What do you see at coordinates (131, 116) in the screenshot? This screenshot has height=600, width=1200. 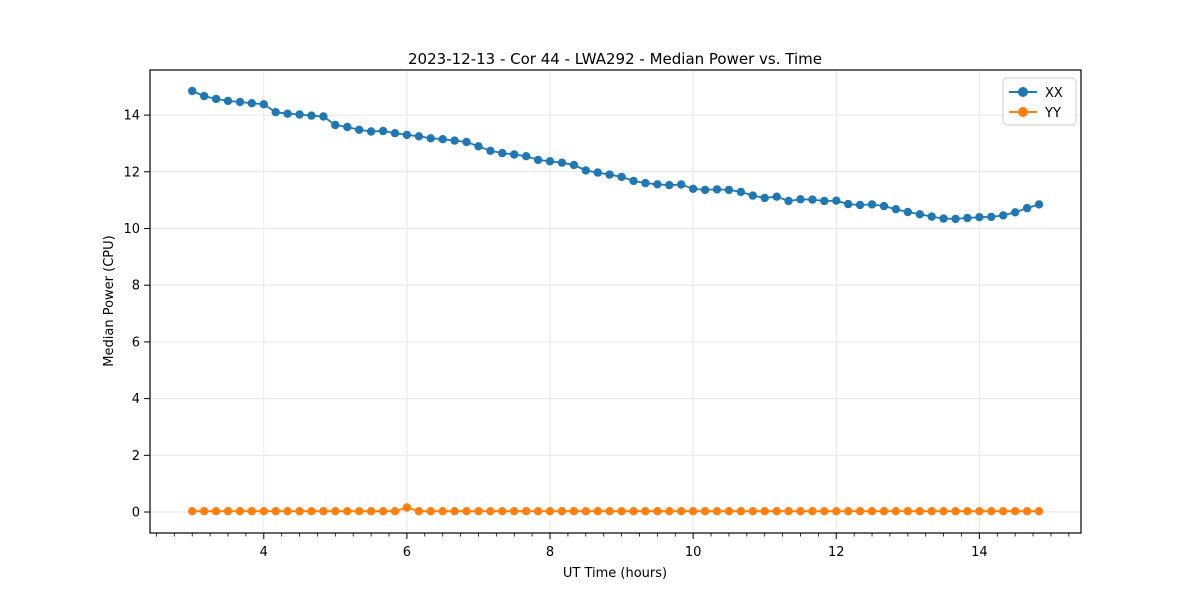 I see `y-tick-label: 14` at bounding box center [131, 116].